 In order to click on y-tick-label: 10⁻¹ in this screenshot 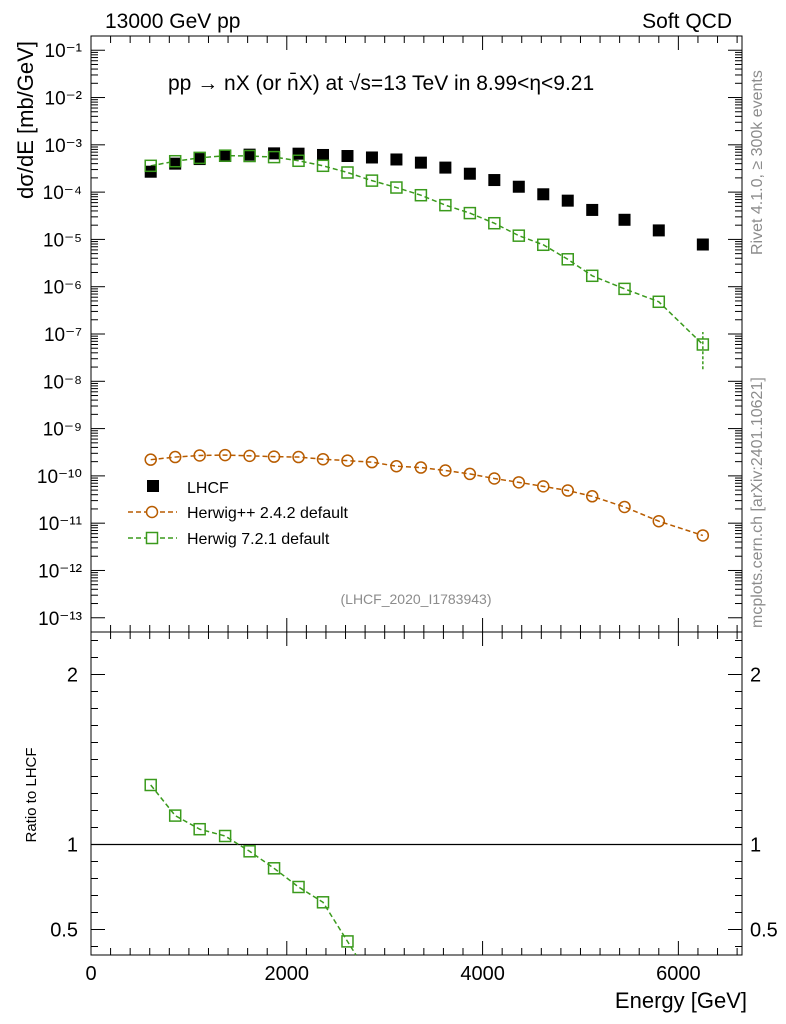, I will do `click(64, 51)`.